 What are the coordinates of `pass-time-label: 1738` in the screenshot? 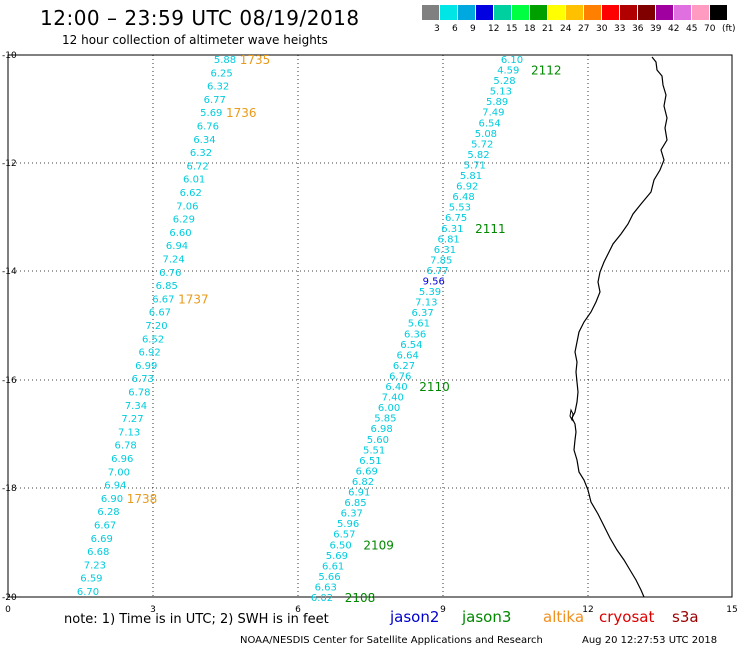 It's located at (142, 499).